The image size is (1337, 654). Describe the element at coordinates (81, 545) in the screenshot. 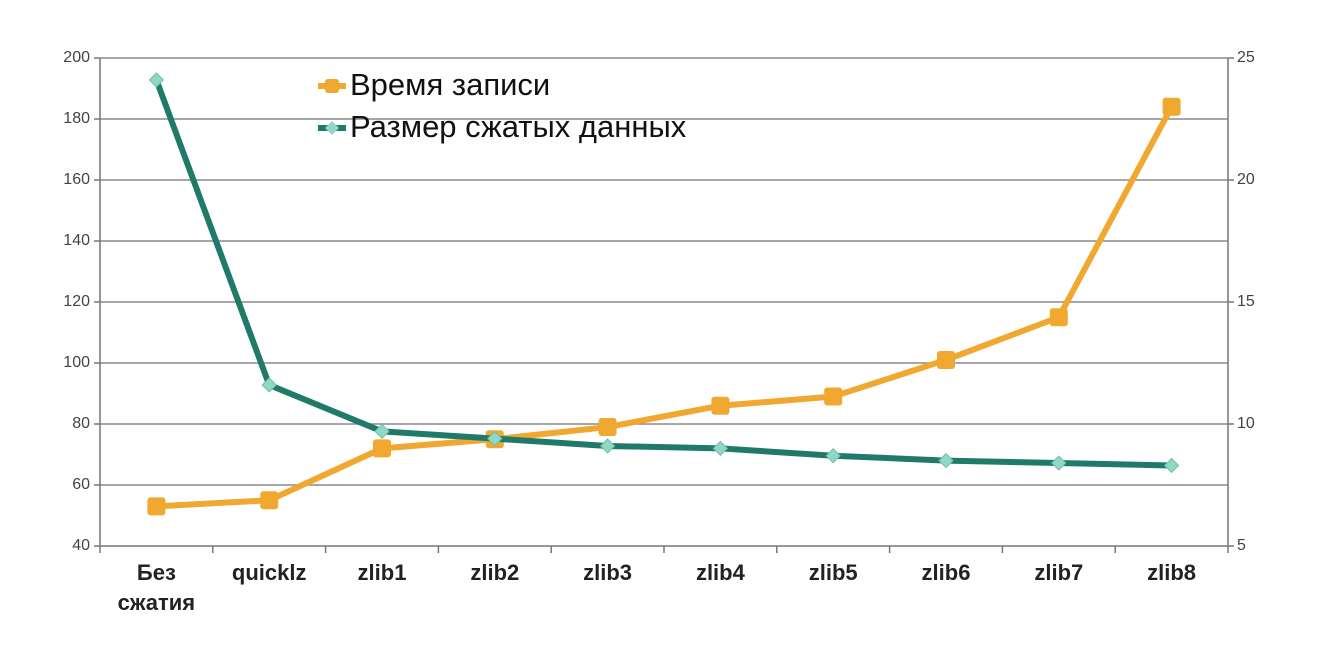

I see `left-tick-label: 40` at that location.